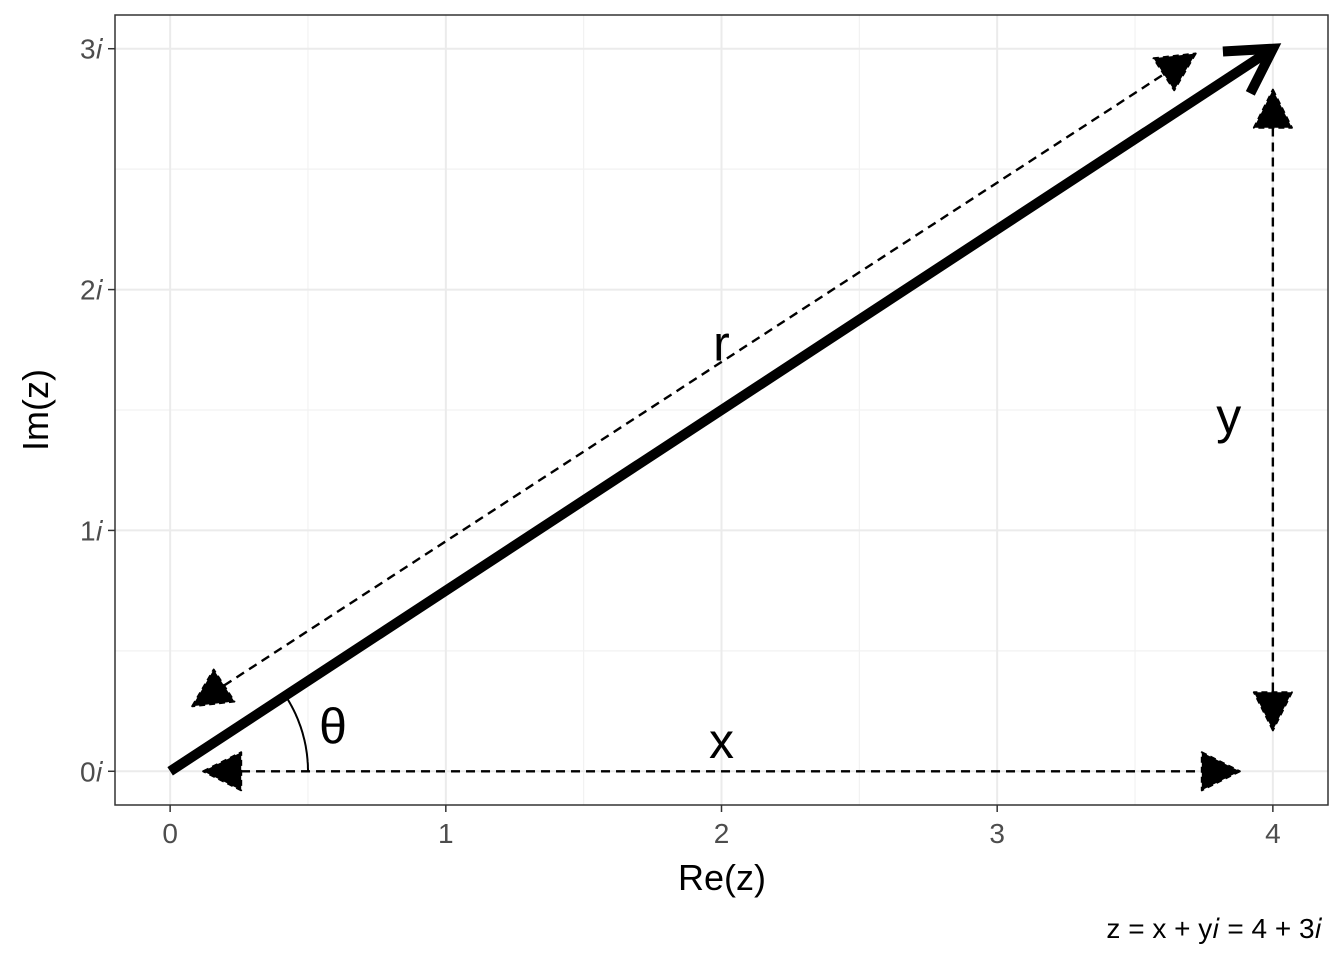  Describe the element at coordinates (1273, 833) in the screenshot. I see `x-tick-label: 4` at that location.